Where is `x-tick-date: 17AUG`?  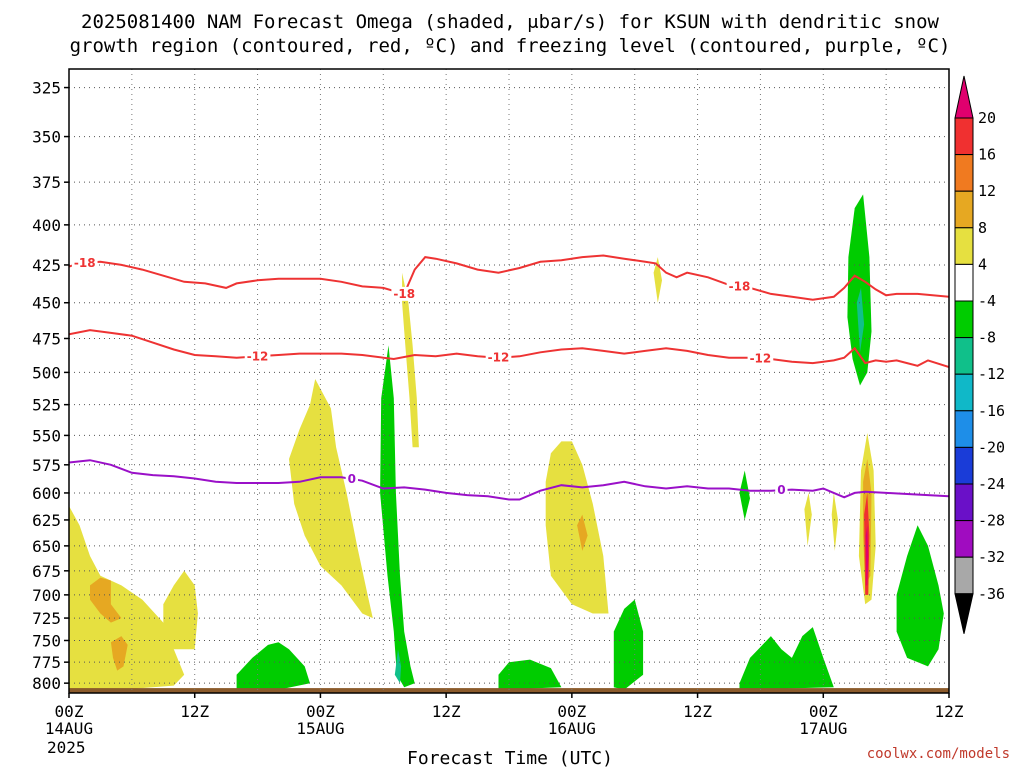 x-tick-date: 17AUG is located at coordinates (823, 728).